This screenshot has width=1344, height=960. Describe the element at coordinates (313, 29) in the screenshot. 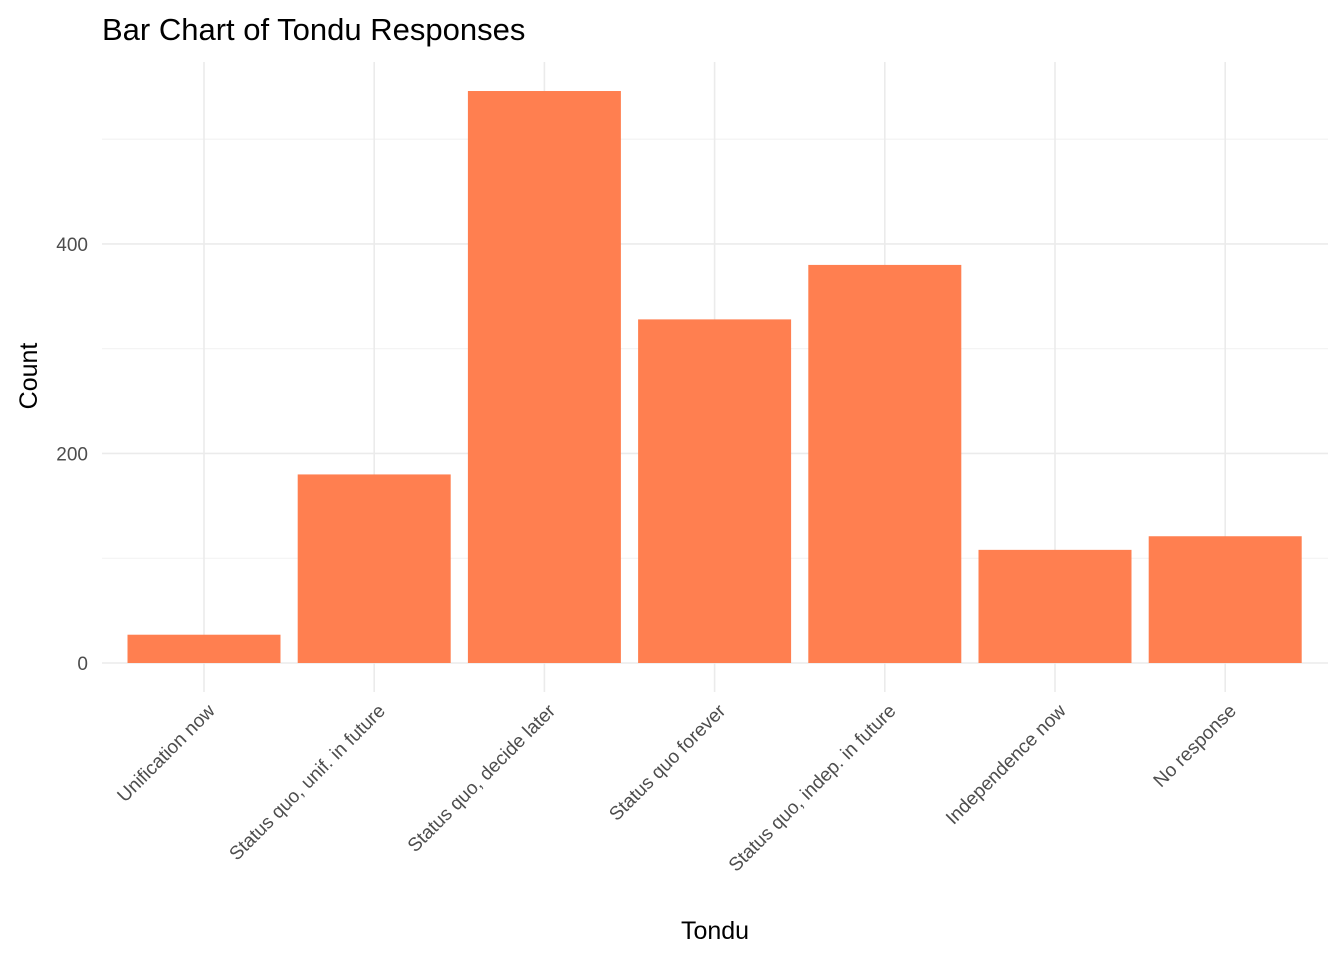

I see `chart-title: Bar Chart of Tondu Responses` at that location.